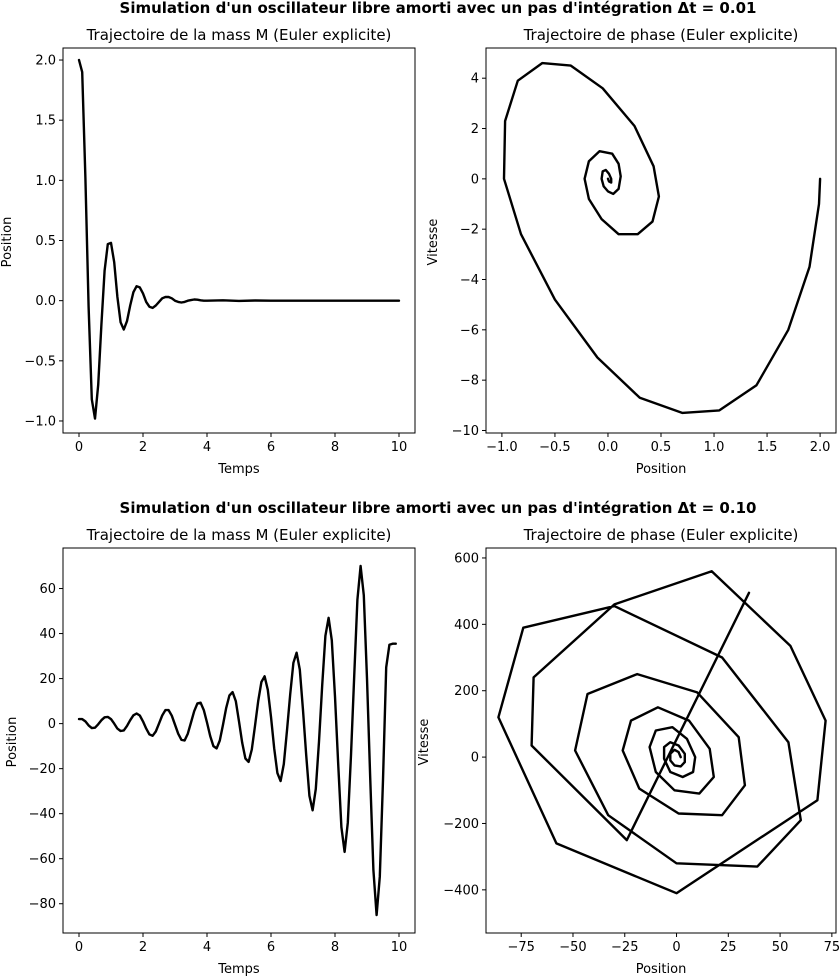 The width and height of the screenshot is (840, 976). Describe the element at coordinates (469, 381) in the screenshot. I see `y-tick-label: −8` at that location.